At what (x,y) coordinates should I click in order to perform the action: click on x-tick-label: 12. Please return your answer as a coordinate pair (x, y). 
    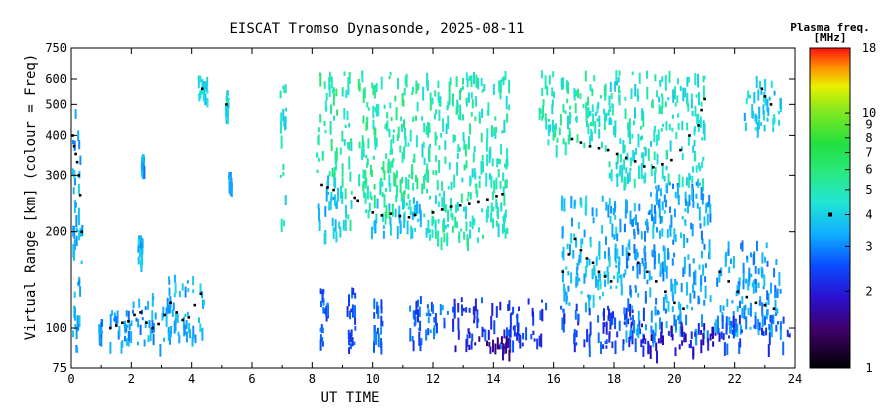
    Looking at the image, I should click on (433, 379).